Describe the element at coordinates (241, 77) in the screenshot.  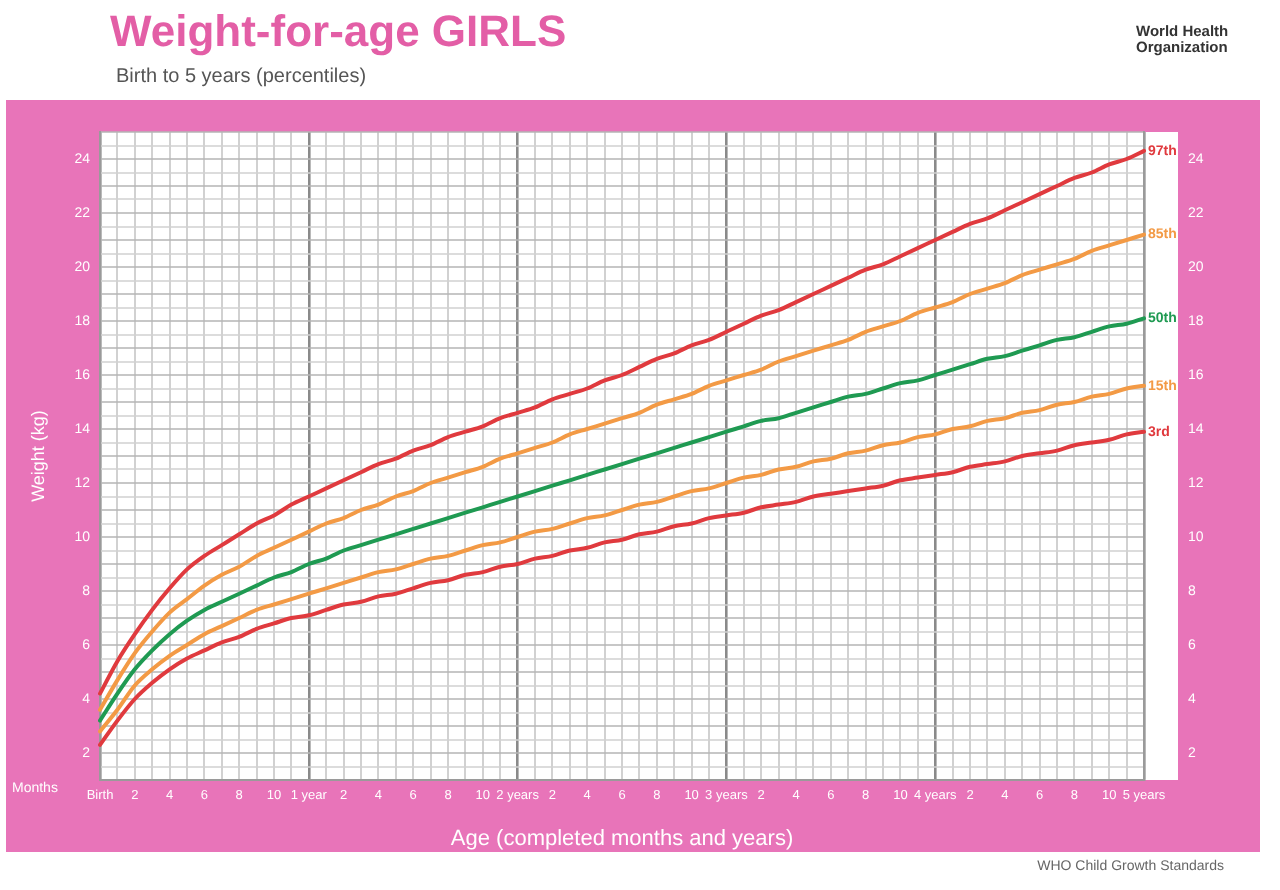
I see `chart-subtitle: Birth to 5 years (percentiles)` at that location.